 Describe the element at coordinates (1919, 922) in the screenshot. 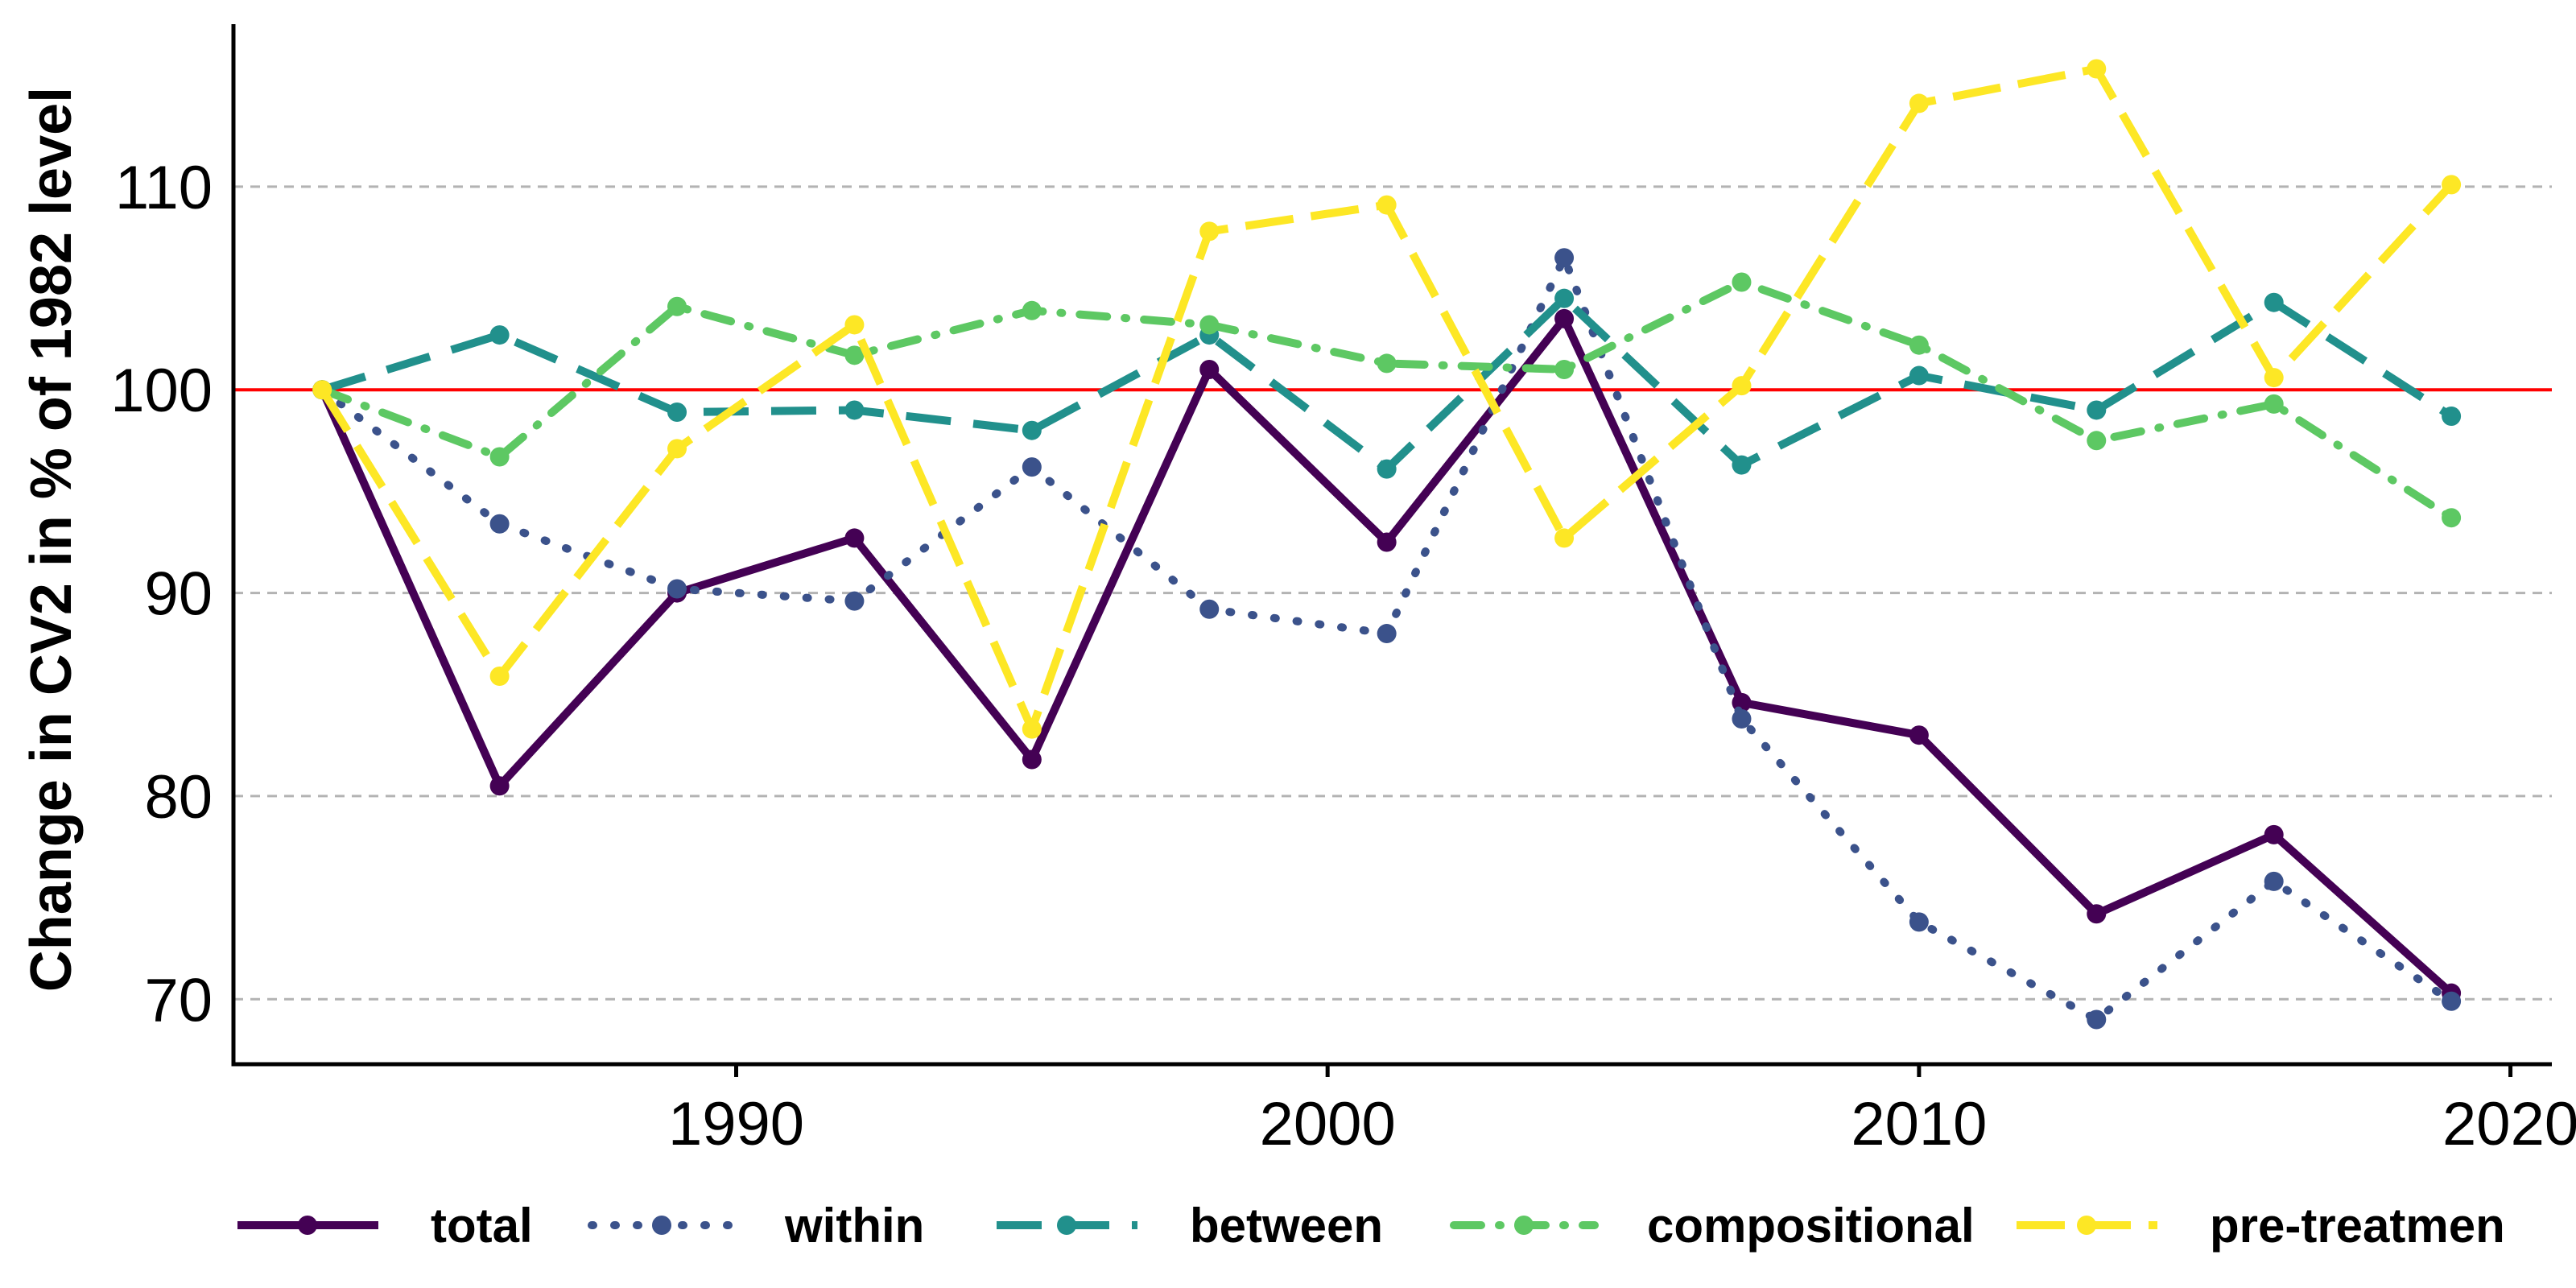

I see `data-point-within-2010` at that location.